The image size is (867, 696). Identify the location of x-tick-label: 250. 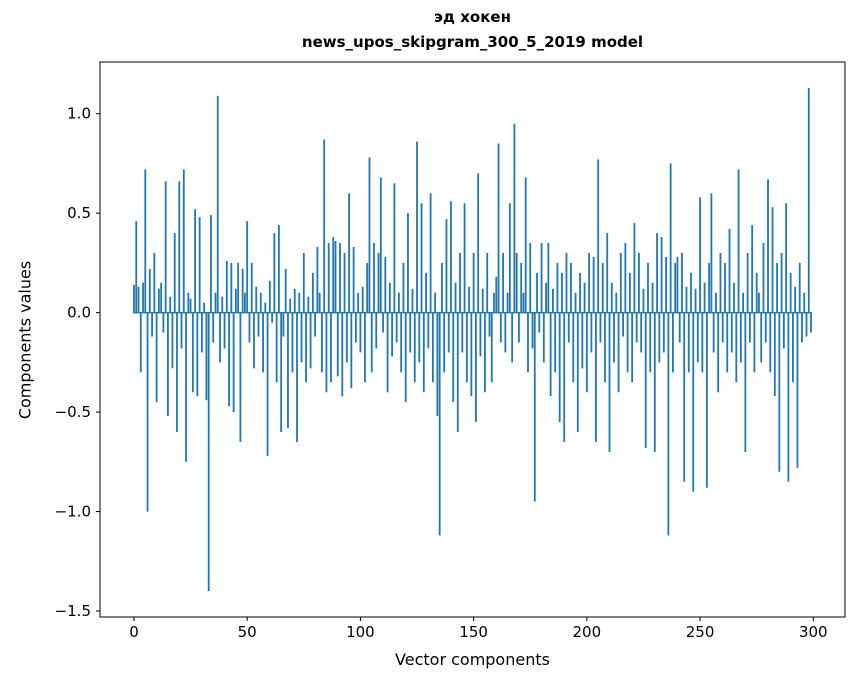
(700, 632).